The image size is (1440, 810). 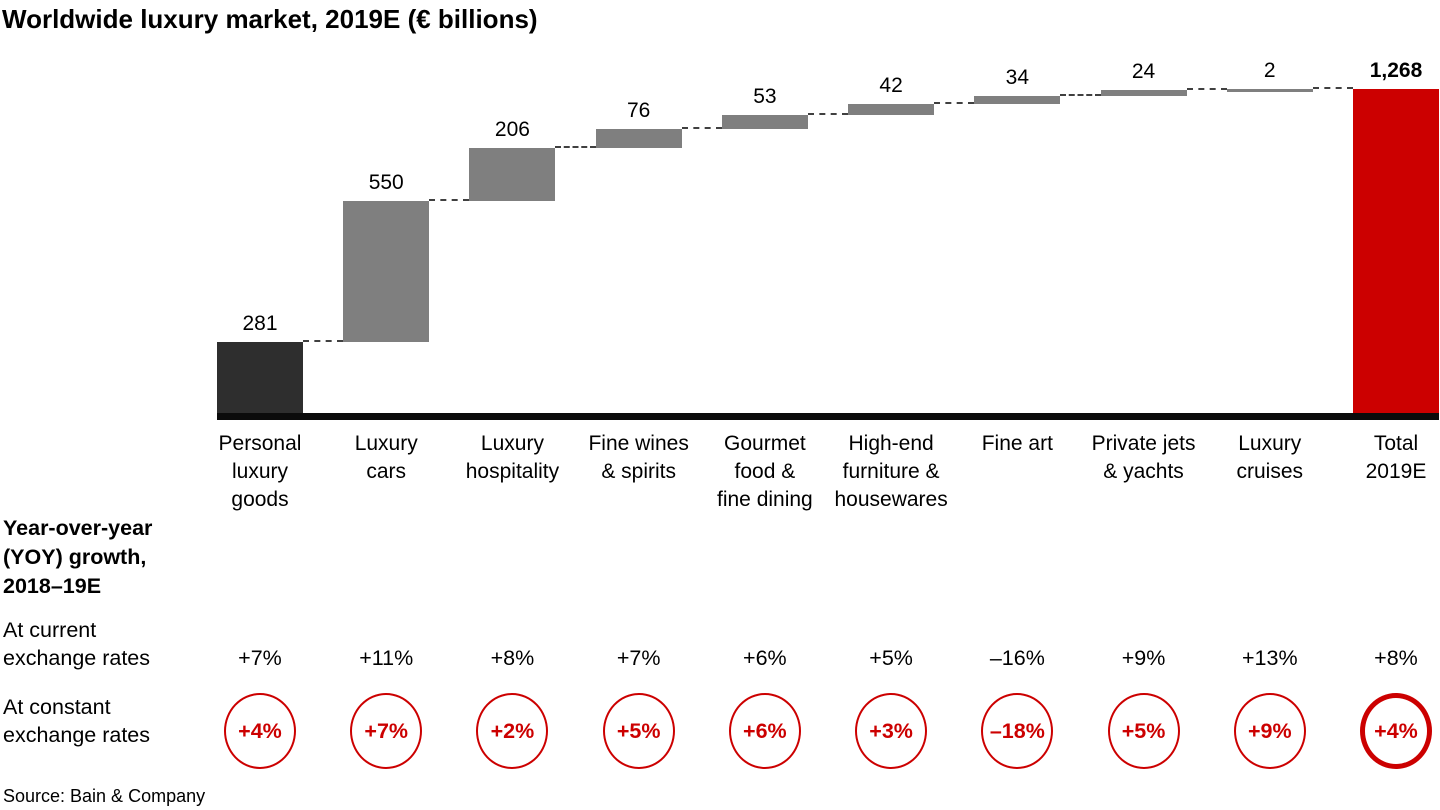 What do you see at coordinates (765, 658) in the screenshot?
I see `current-rate-value: +6%` at bounding box center [765, 658].